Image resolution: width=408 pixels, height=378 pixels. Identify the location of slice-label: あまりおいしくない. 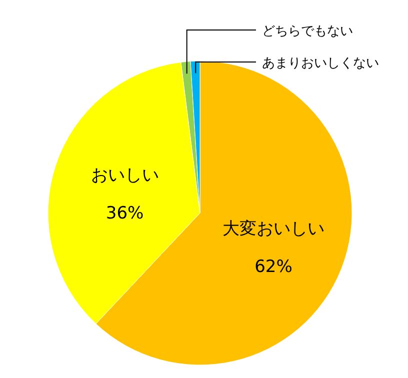
(320, 63).